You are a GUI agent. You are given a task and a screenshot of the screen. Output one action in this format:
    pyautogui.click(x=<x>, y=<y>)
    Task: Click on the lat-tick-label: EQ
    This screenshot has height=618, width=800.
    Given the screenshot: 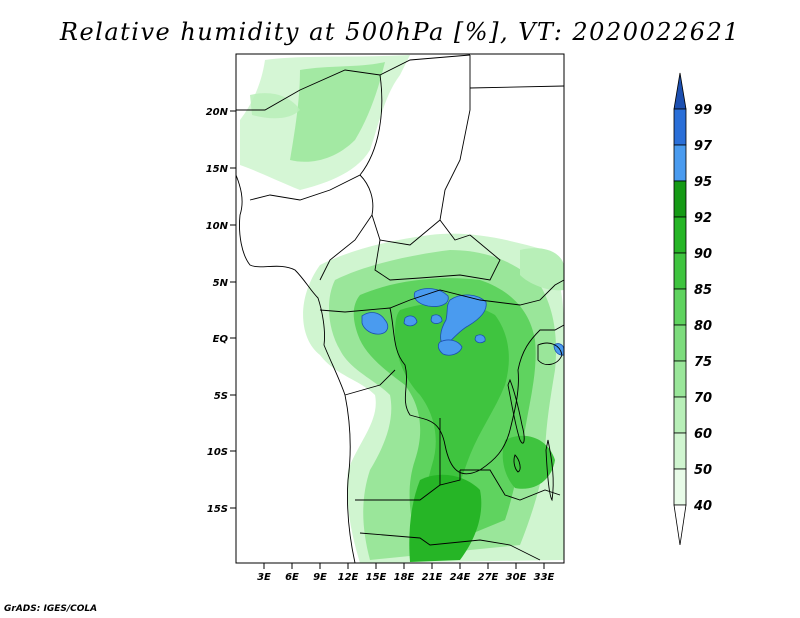 What is the action you would take?
    pyautogui.click(x=221, y=339)
    